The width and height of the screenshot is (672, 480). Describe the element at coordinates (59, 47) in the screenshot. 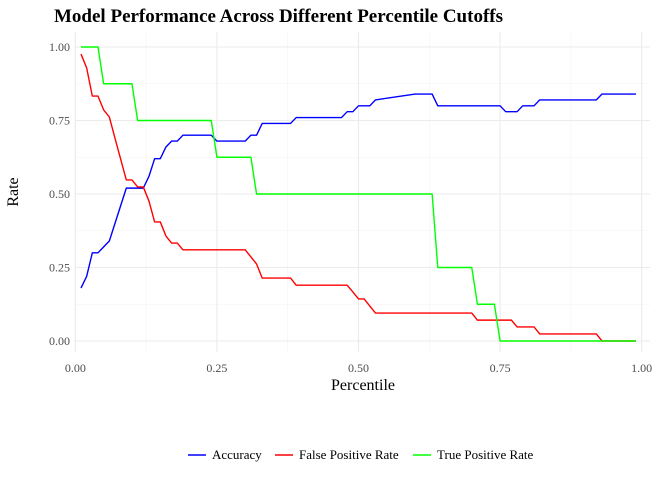

I see `y-tick-label: 1.00` at that location.